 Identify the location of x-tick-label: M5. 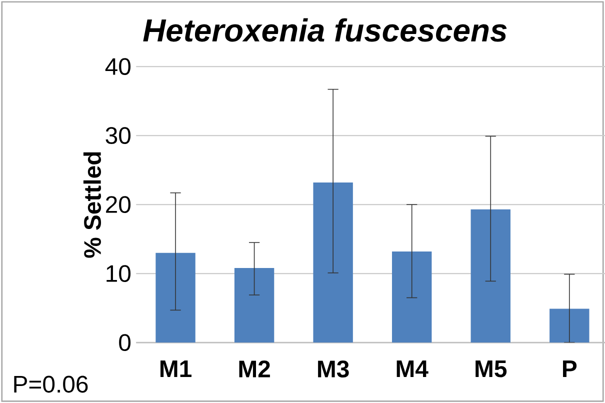
(491, 369).